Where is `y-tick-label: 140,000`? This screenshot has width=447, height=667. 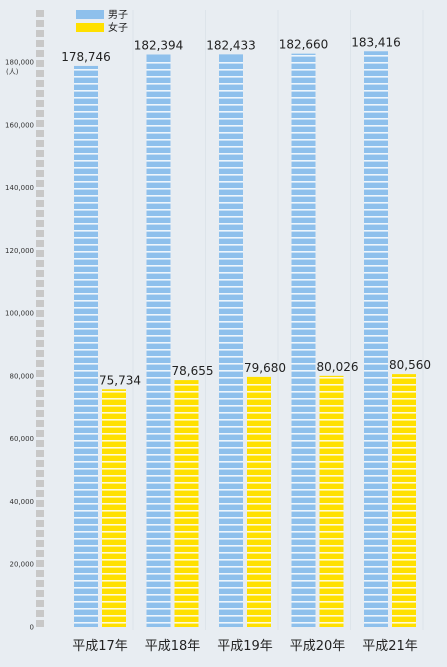 y-tick-label: 140,000 is located at coordinates (19, 188).